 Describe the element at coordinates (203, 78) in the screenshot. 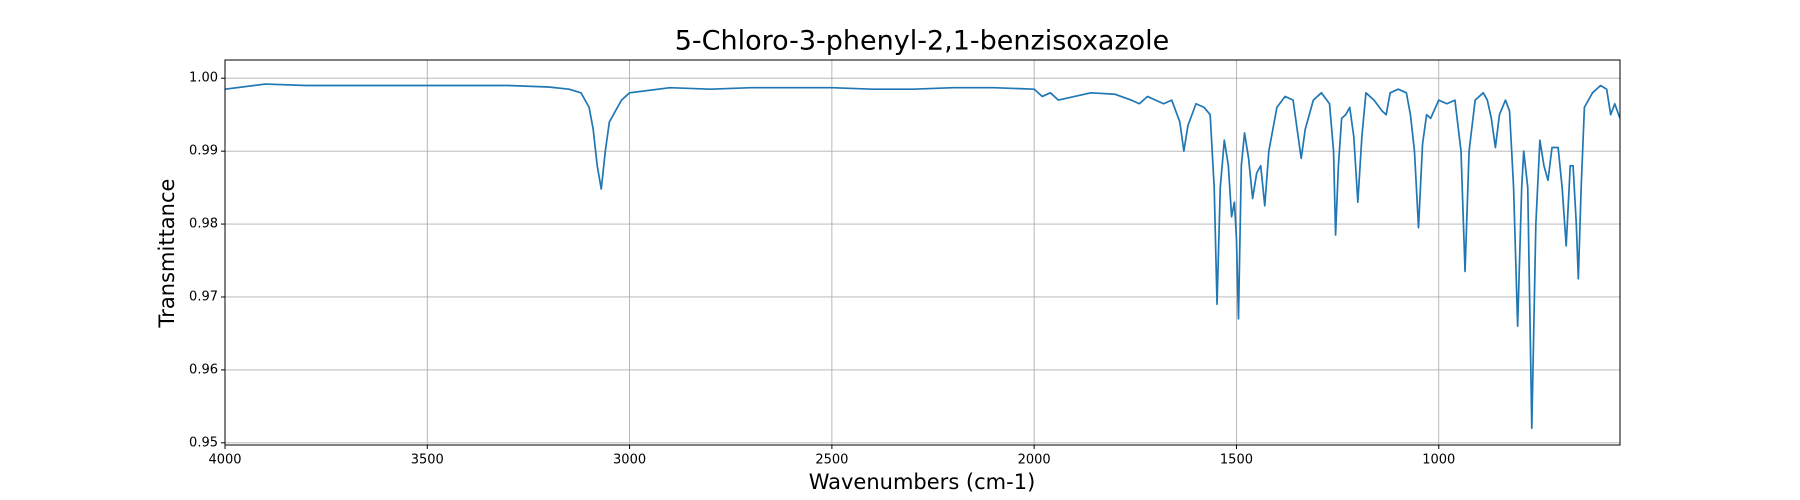

I see `y-tick-label: 1.00` at that location.